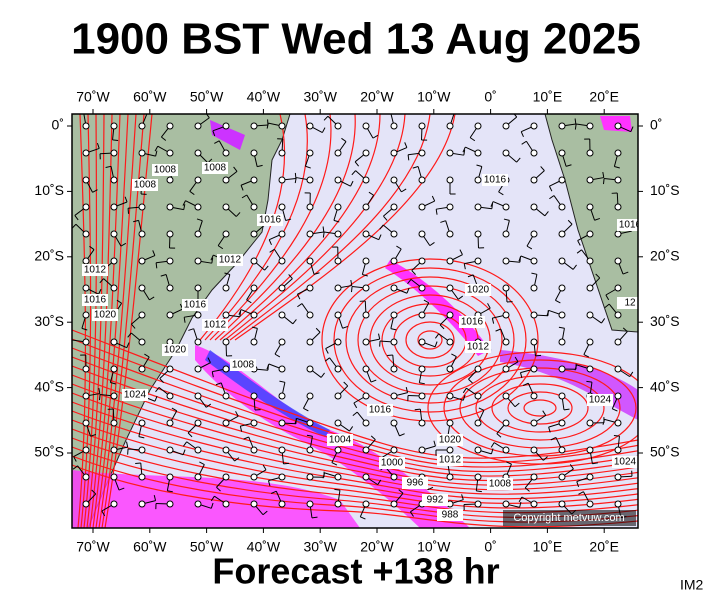 The width and height of the screenshot is (711, 600). I want to click on isobar-label: 1020, so click(478, 290).